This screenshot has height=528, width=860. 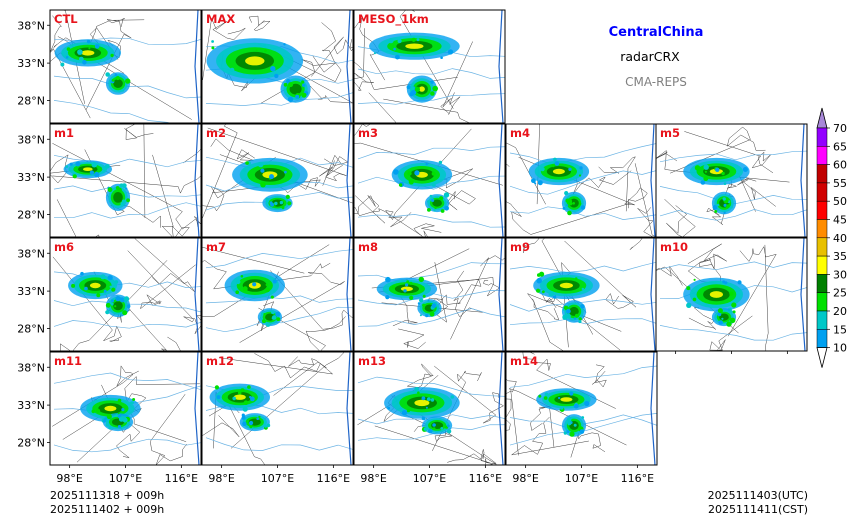 I want to click on colorbar-level-label: 65, so click(x=840, y=146).